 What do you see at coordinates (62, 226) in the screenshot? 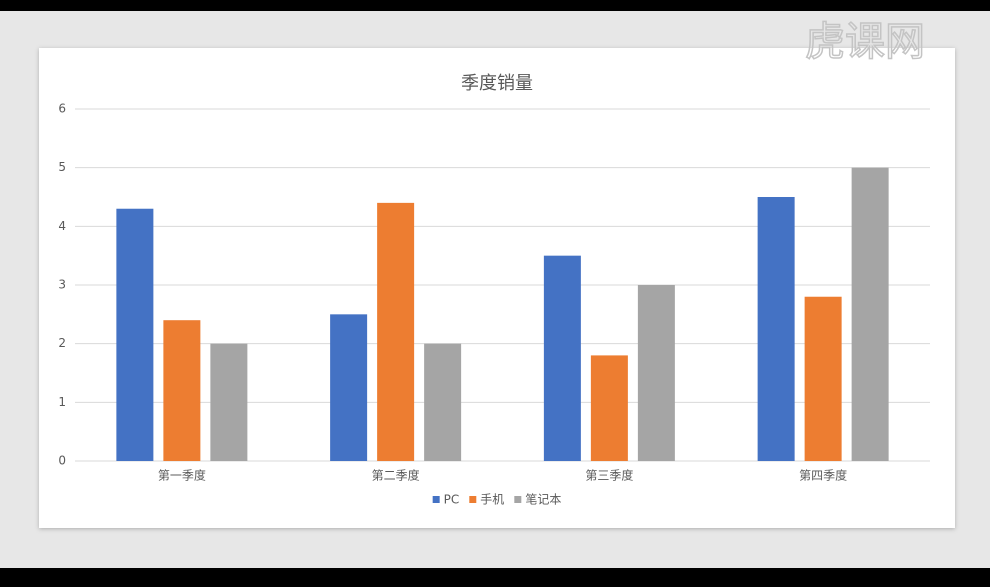
I see `y-tick-label: 4` at bounding box center [62, 226].